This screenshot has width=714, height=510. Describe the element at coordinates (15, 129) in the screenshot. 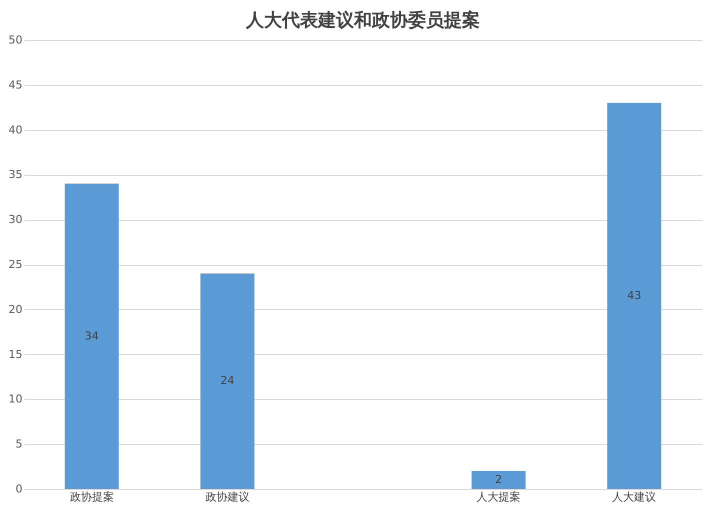

I see `y-tick-label: 40` at that location.